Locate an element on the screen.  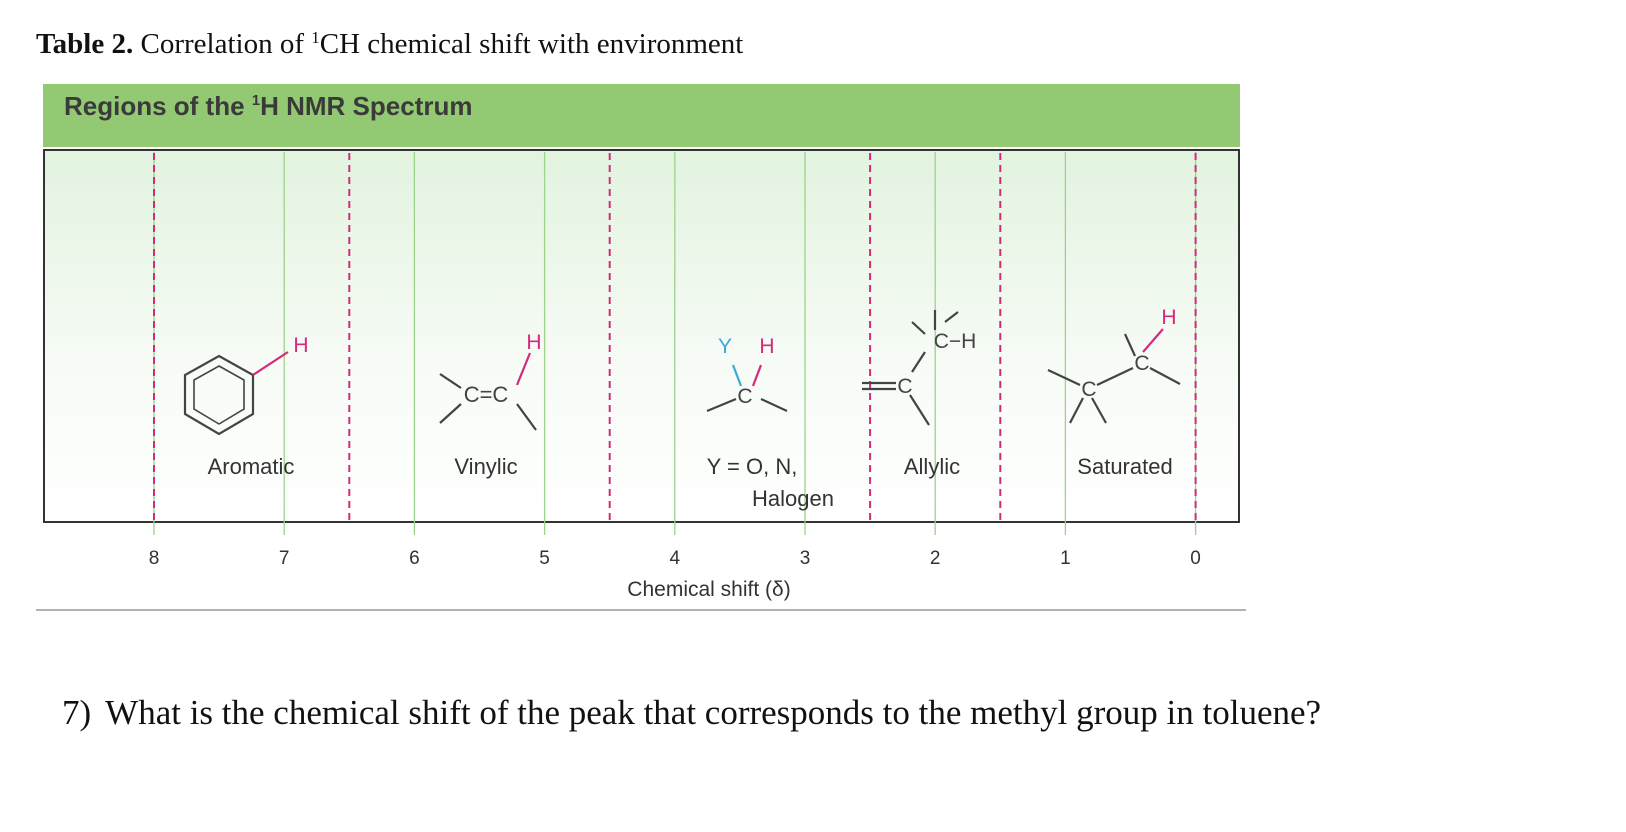
saturated-hydrogen: H is located at coordinates (1168, 317).